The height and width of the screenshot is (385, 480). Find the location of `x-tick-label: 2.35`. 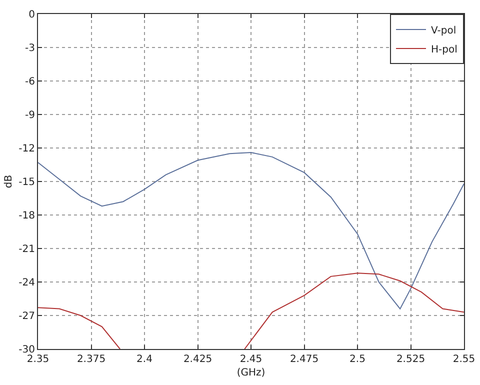

x-tick-label: 2.35 is located at coordinates (38, 359).